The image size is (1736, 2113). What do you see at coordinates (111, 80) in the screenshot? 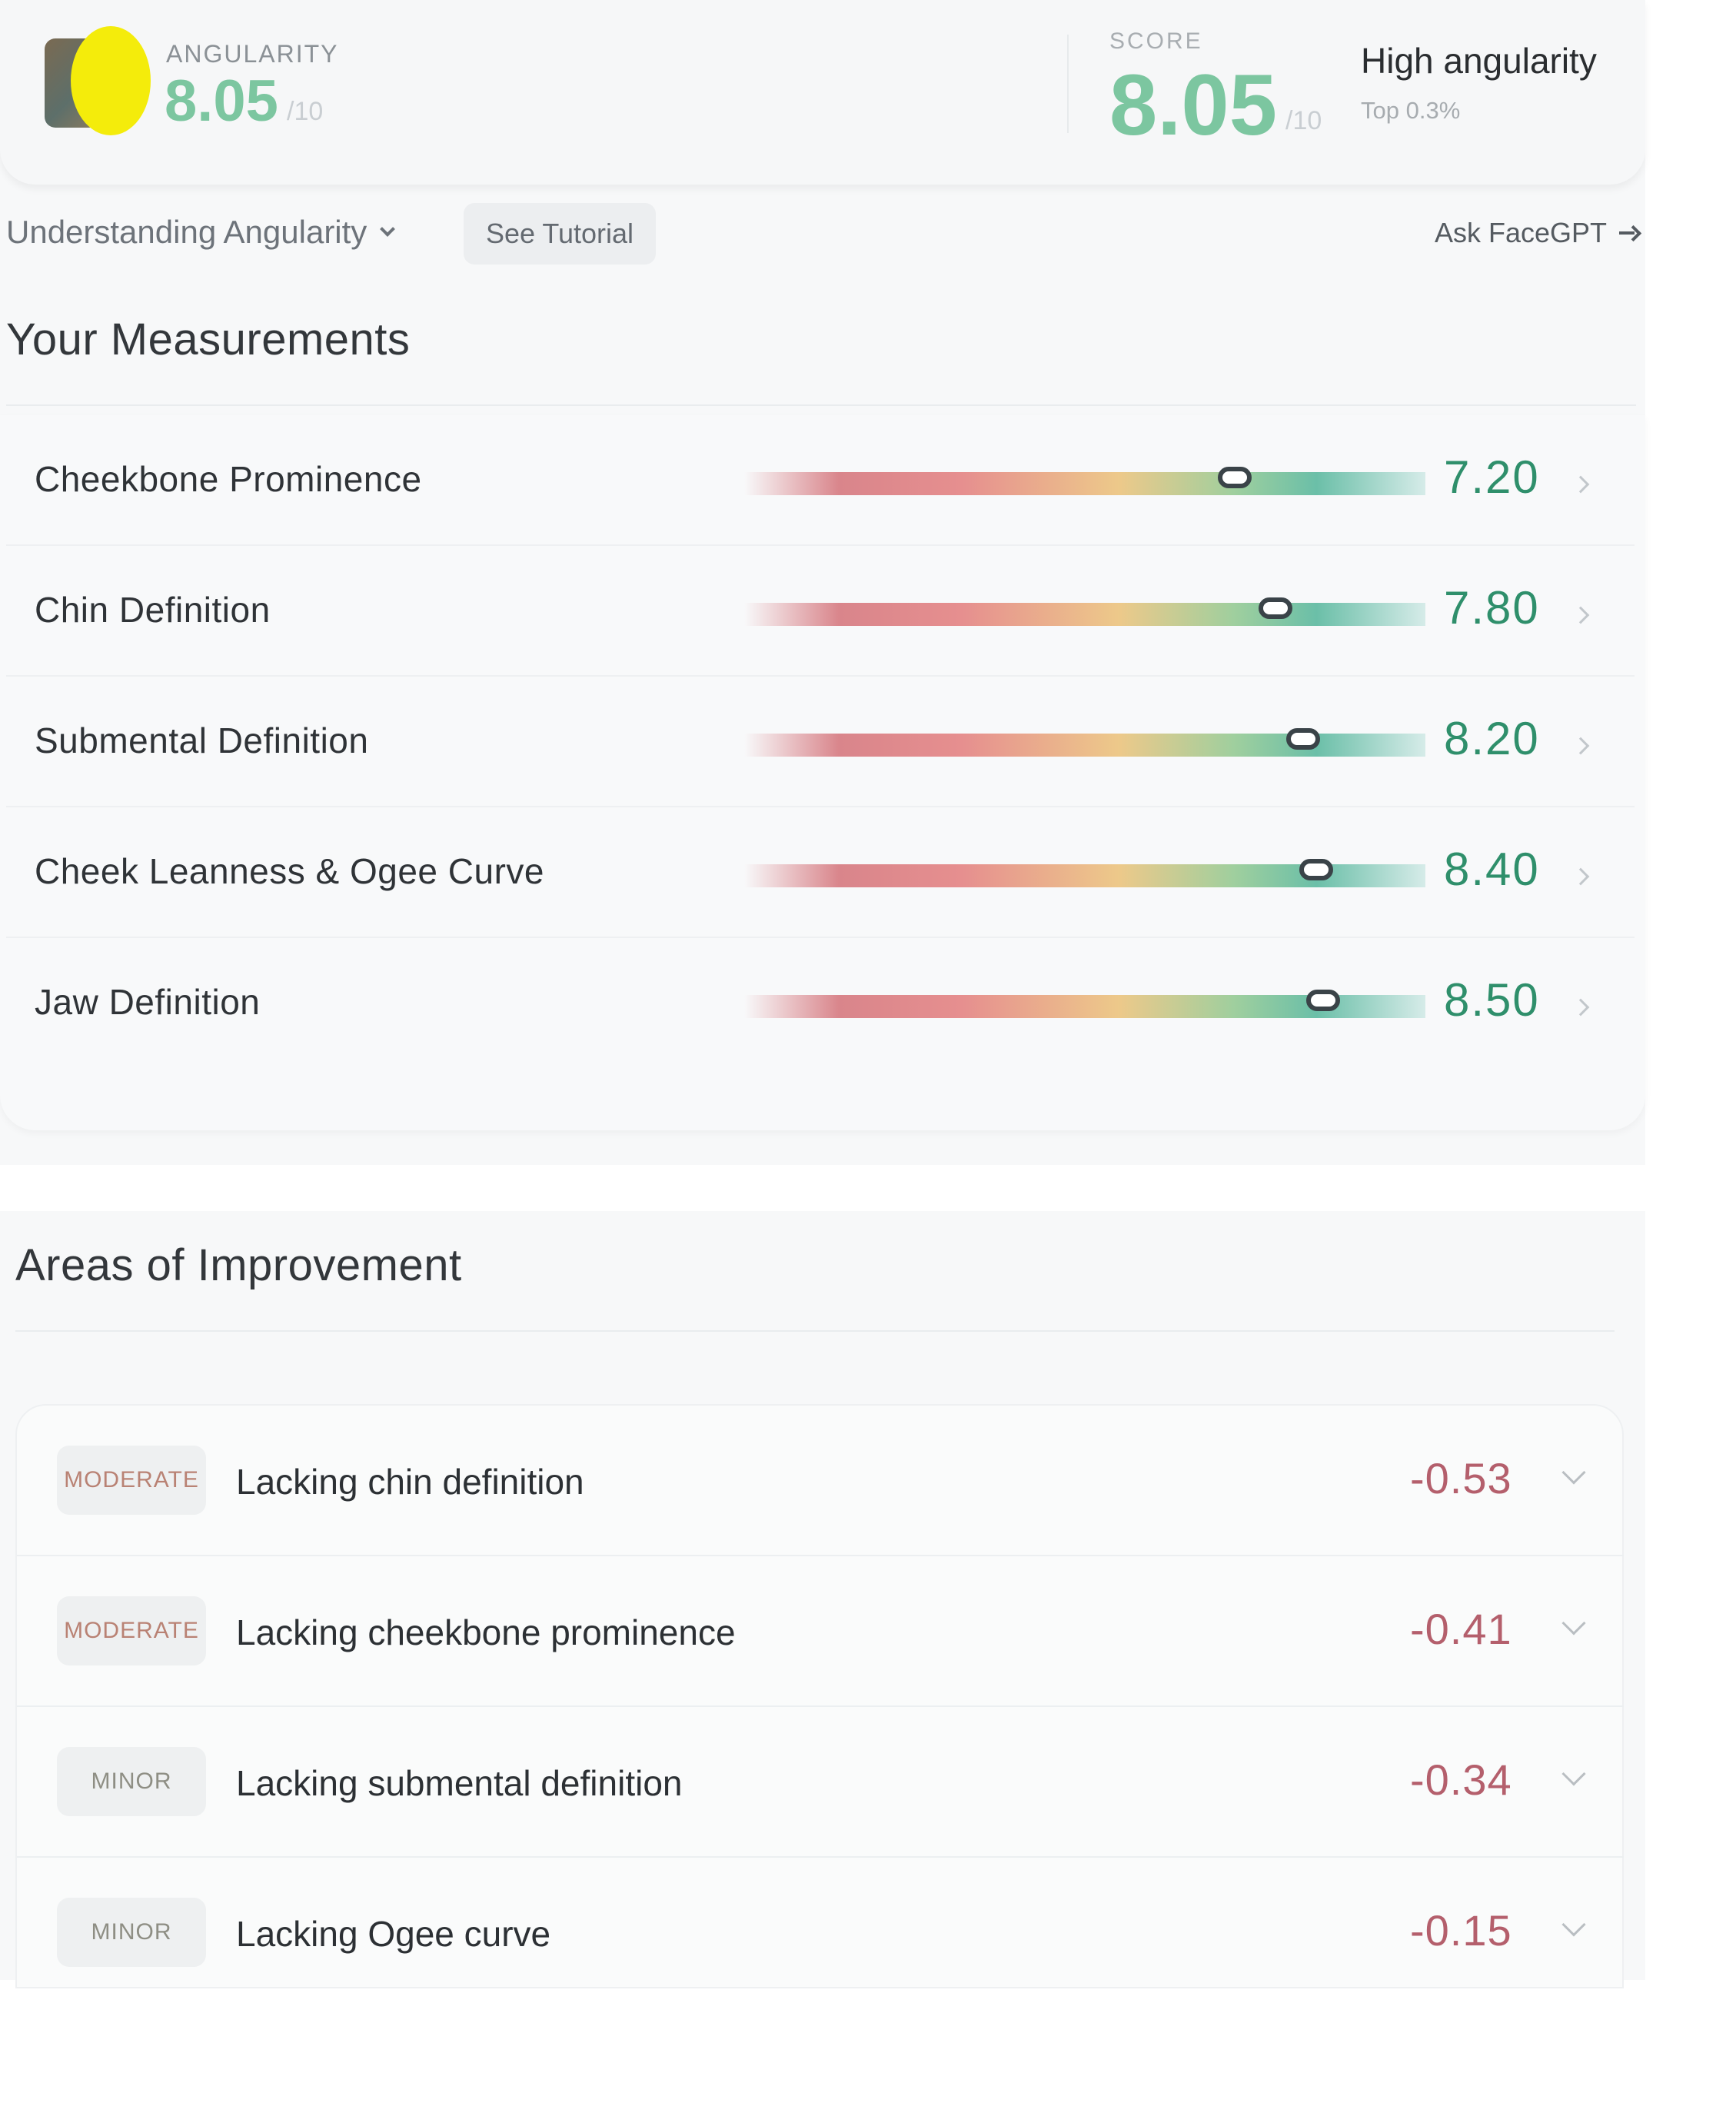
I see `highlight-blob` at bounding box center [111, 80].